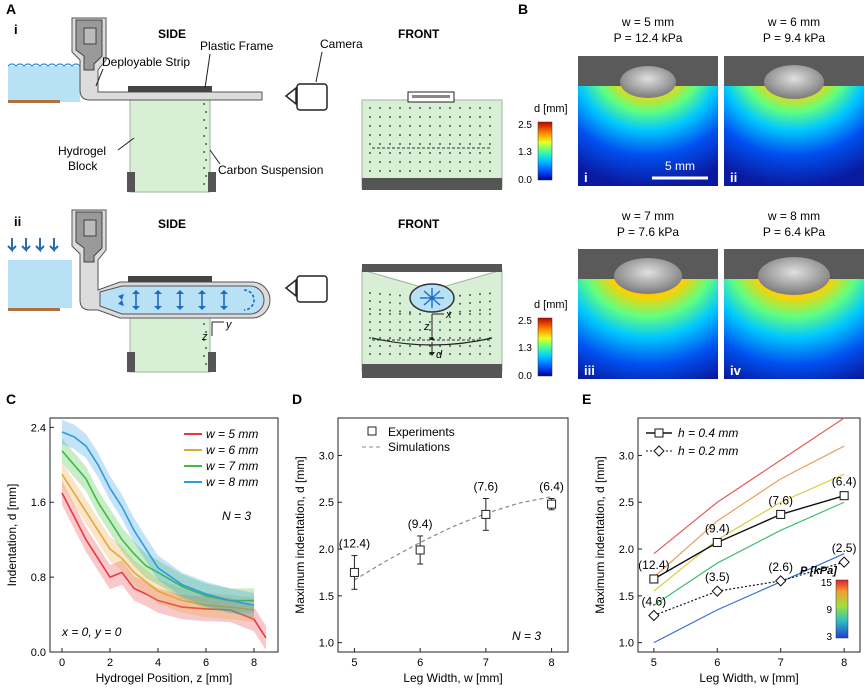  What do you see at coordinates (372, 431) in the screenshot?
I see `chart-d-legend-swatch-experiments` at bounding box center [372, 431].